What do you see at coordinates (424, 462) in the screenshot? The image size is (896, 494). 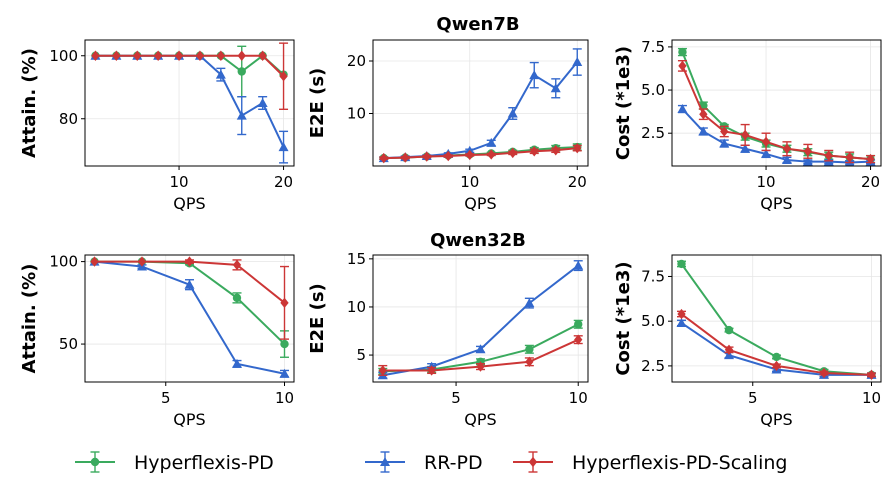 I see `legend-item-rr-pd: RR-PD` at bounding box center [424, 462].